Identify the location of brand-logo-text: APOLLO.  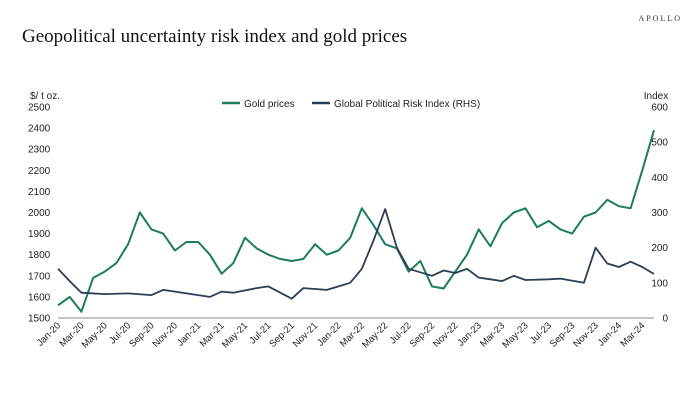
(660, 18).